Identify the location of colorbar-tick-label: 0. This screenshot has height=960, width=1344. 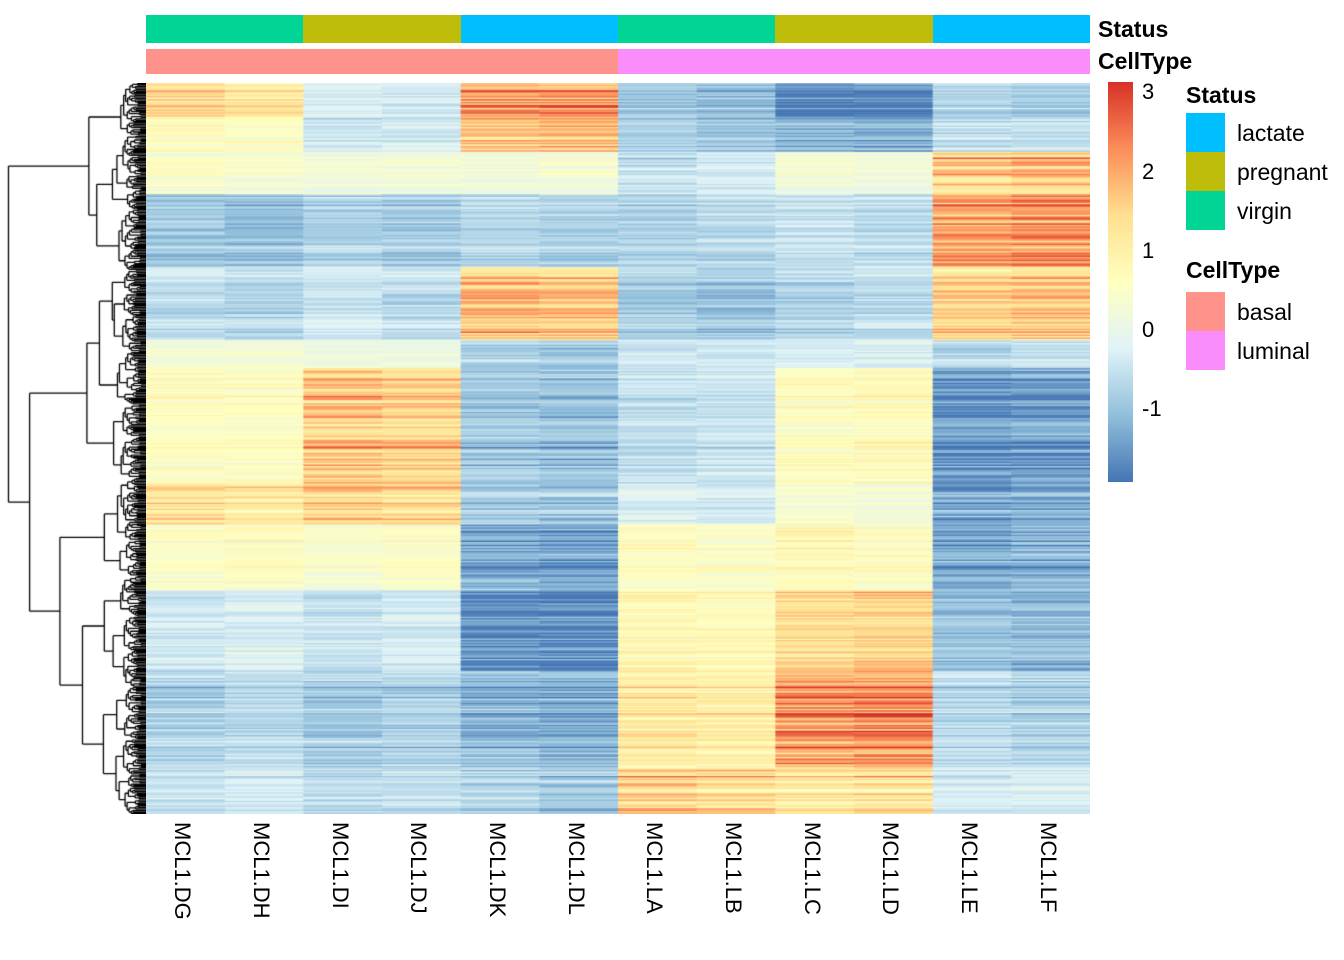
(1148, 329).